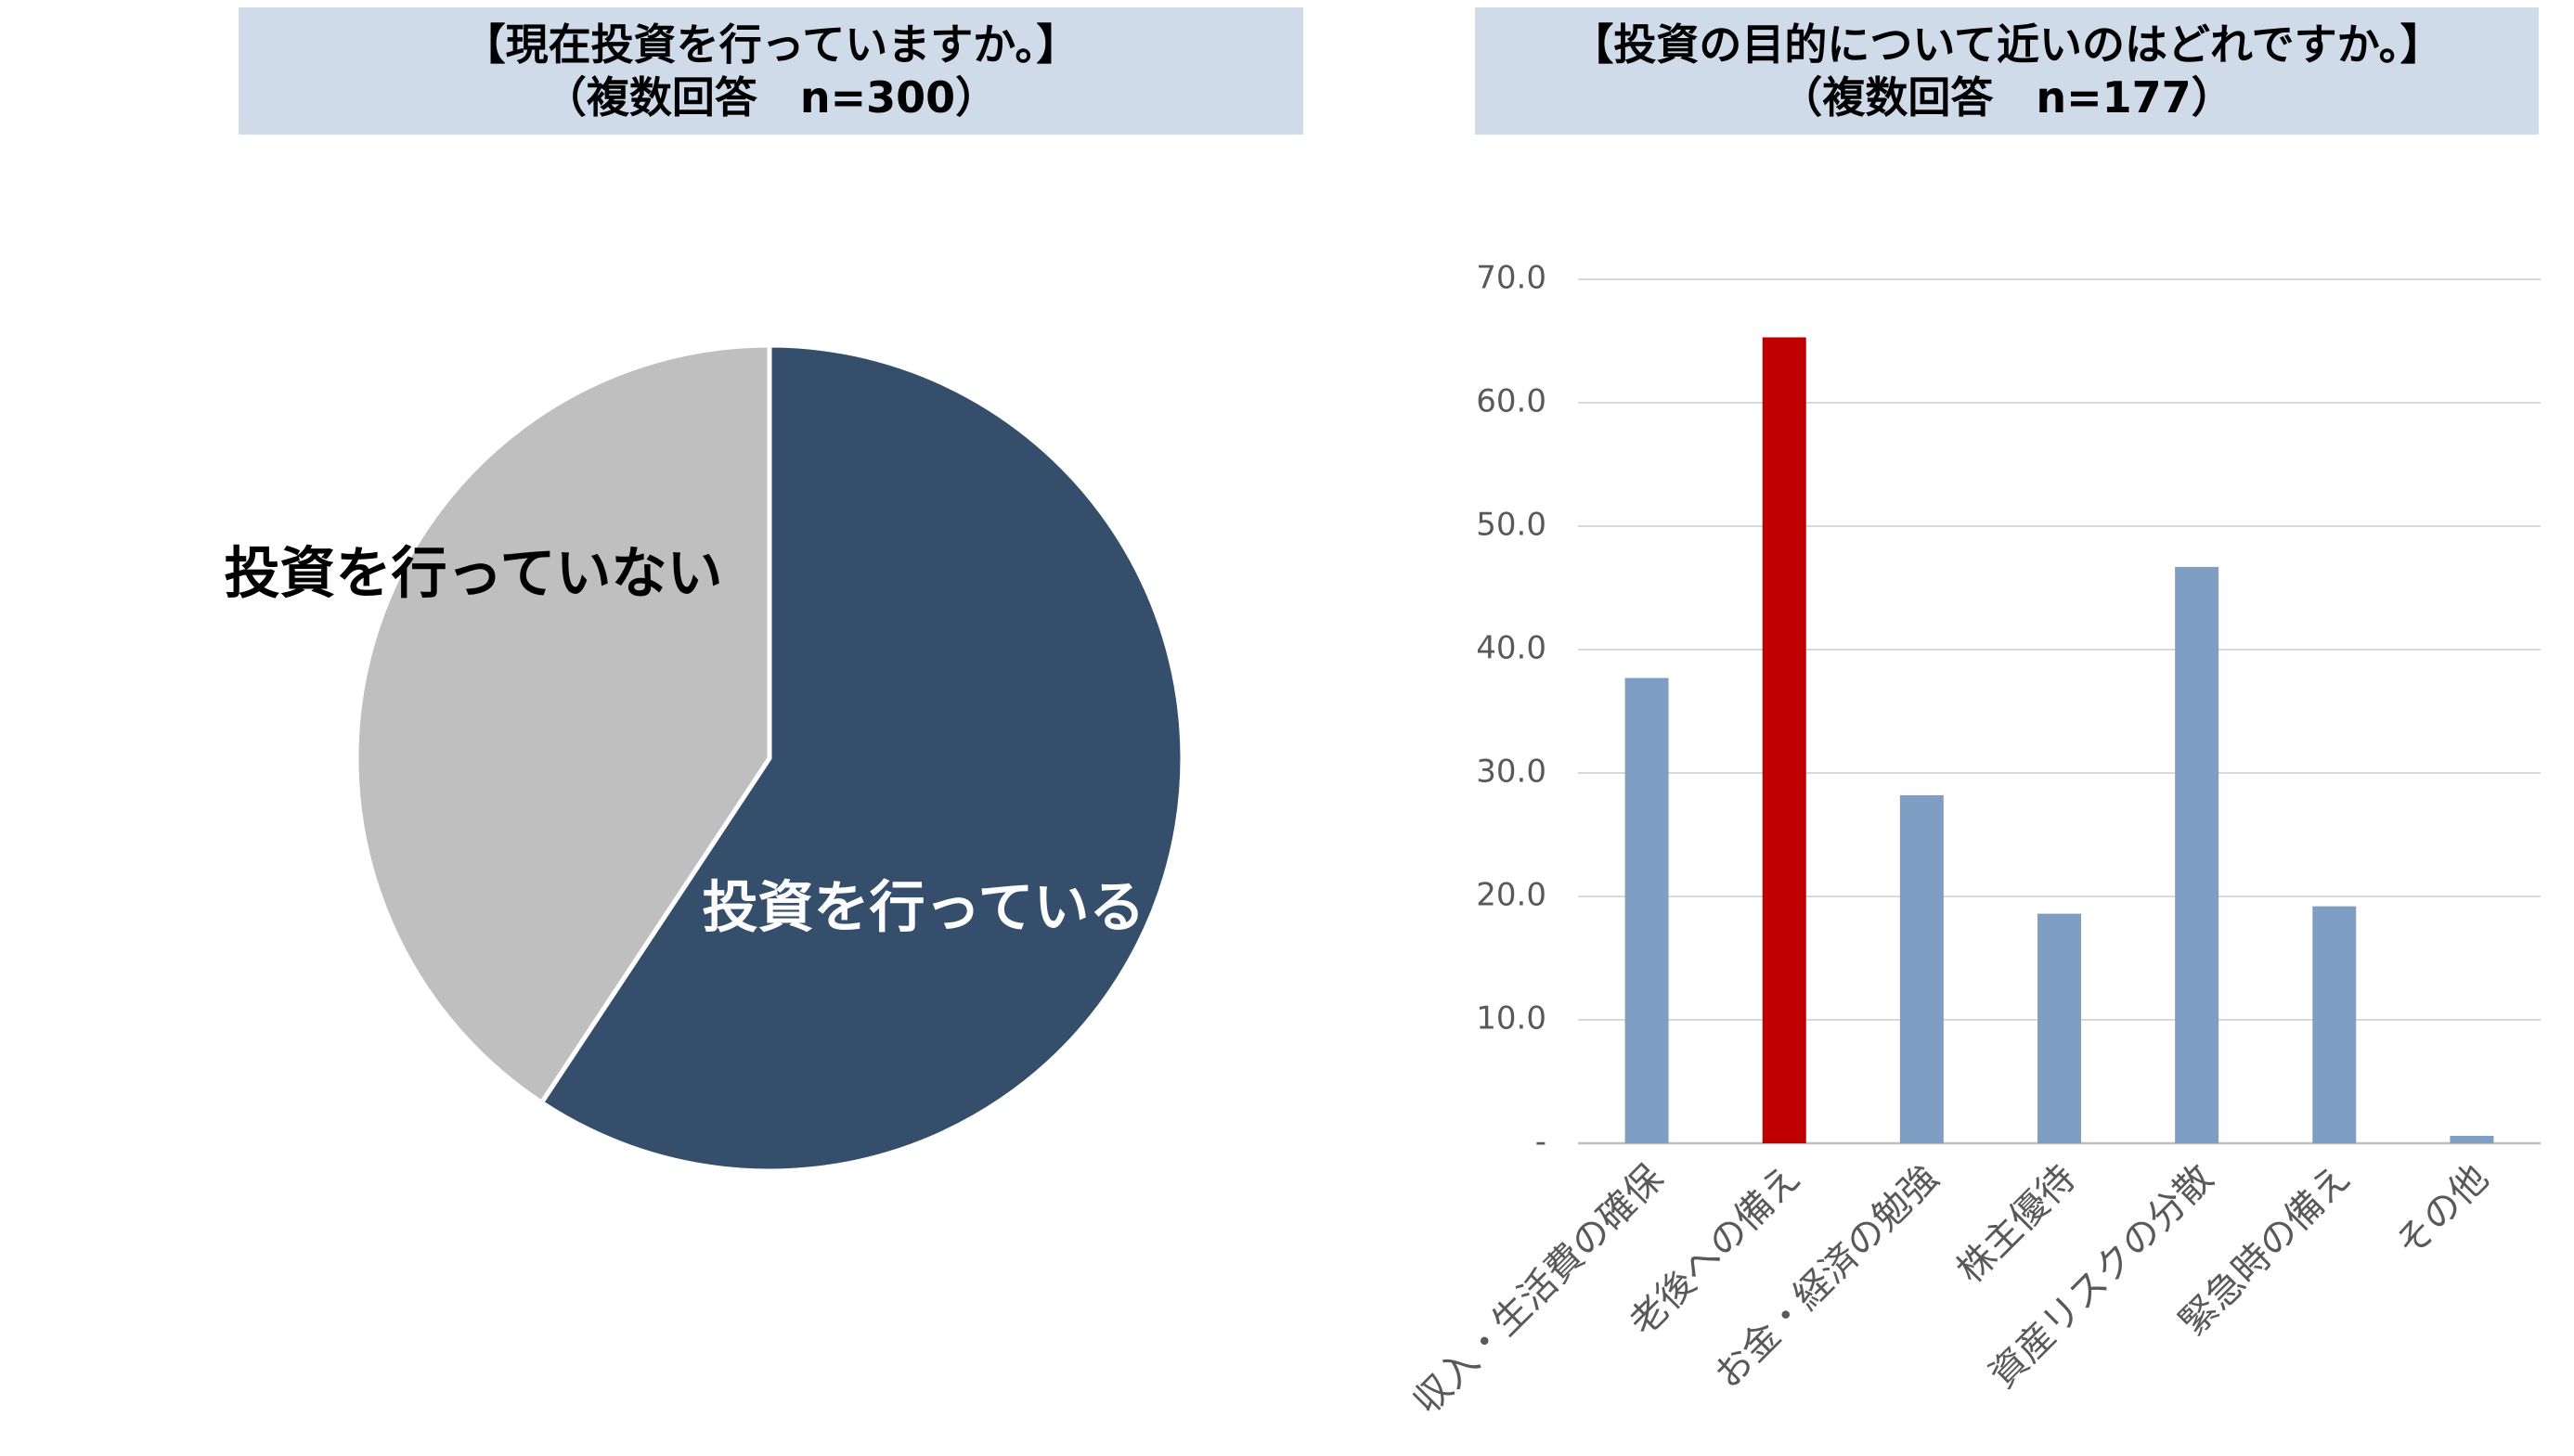 The height and width of the screenshot is (1456, 2574). What do you see at coordinates (1511, 1018) in the screenshot?
I see `y-tick-label: 10.0` at bounding box center [1511, 1018].